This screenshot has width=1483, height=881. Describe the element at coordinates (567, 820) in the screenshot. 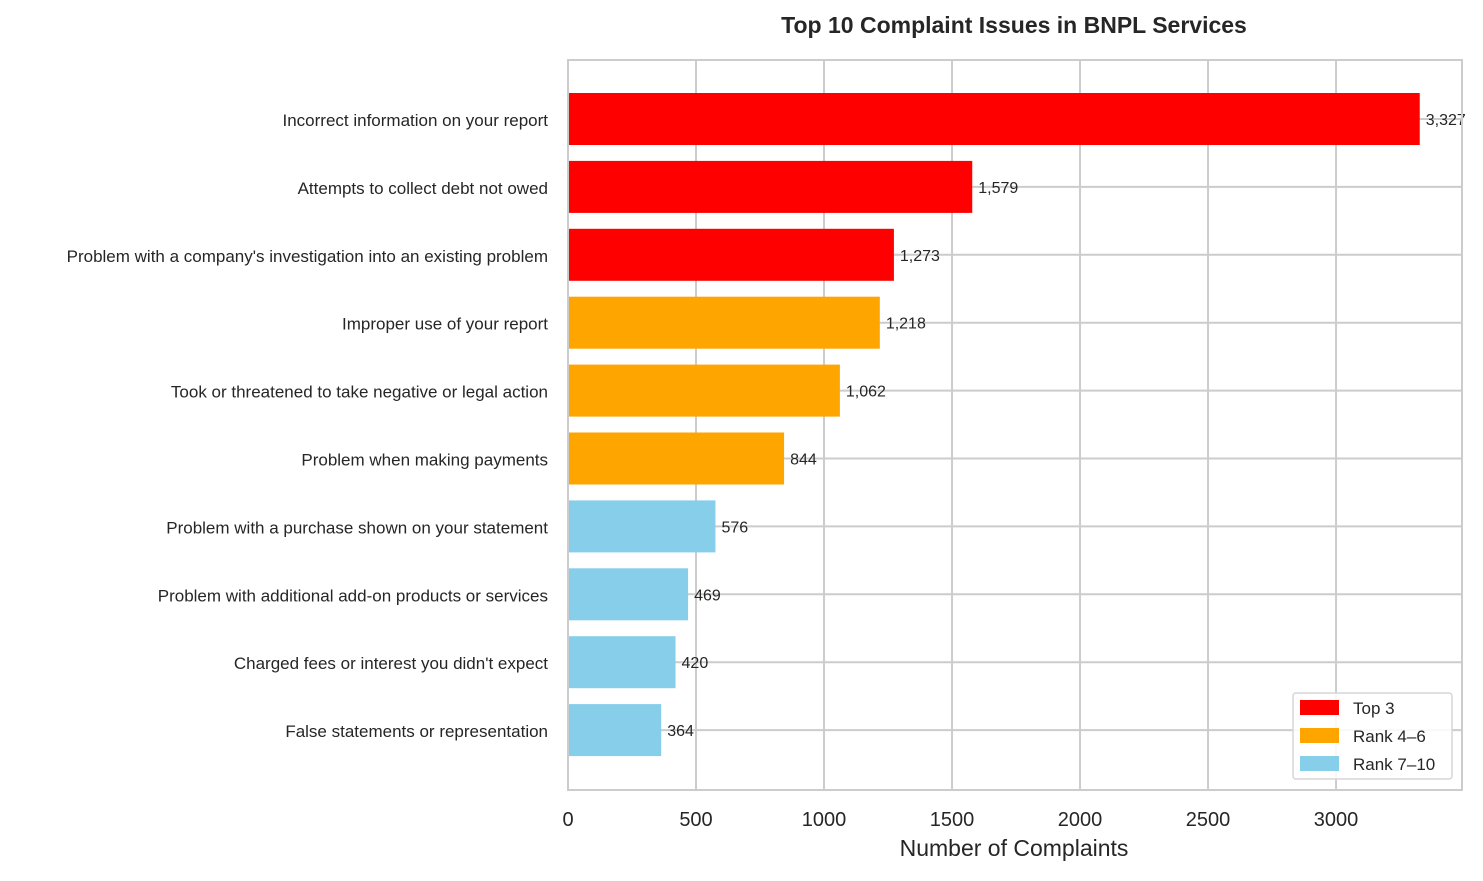

I see `x-tick-label: 0` at that location.